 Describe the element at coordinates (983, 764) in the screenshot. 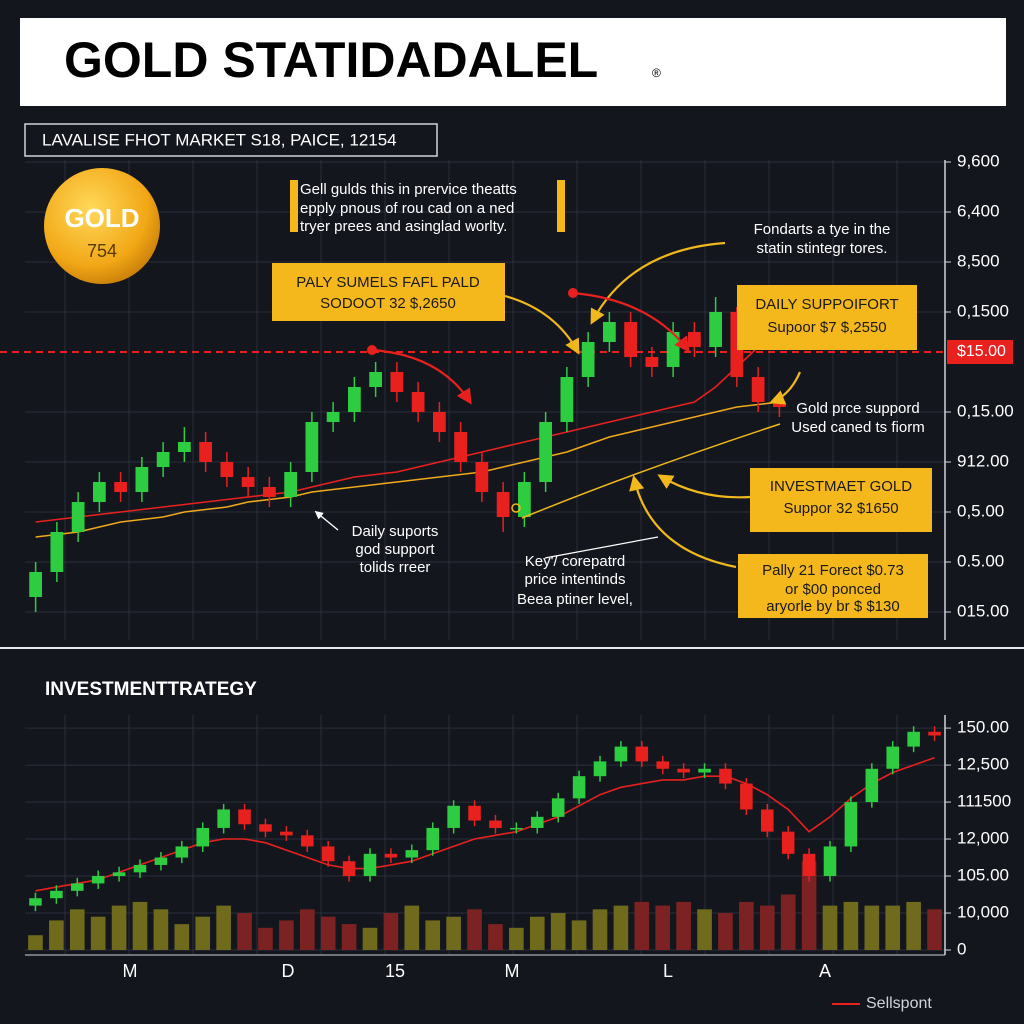

I see `y-tick-label: 12,500` at that location.